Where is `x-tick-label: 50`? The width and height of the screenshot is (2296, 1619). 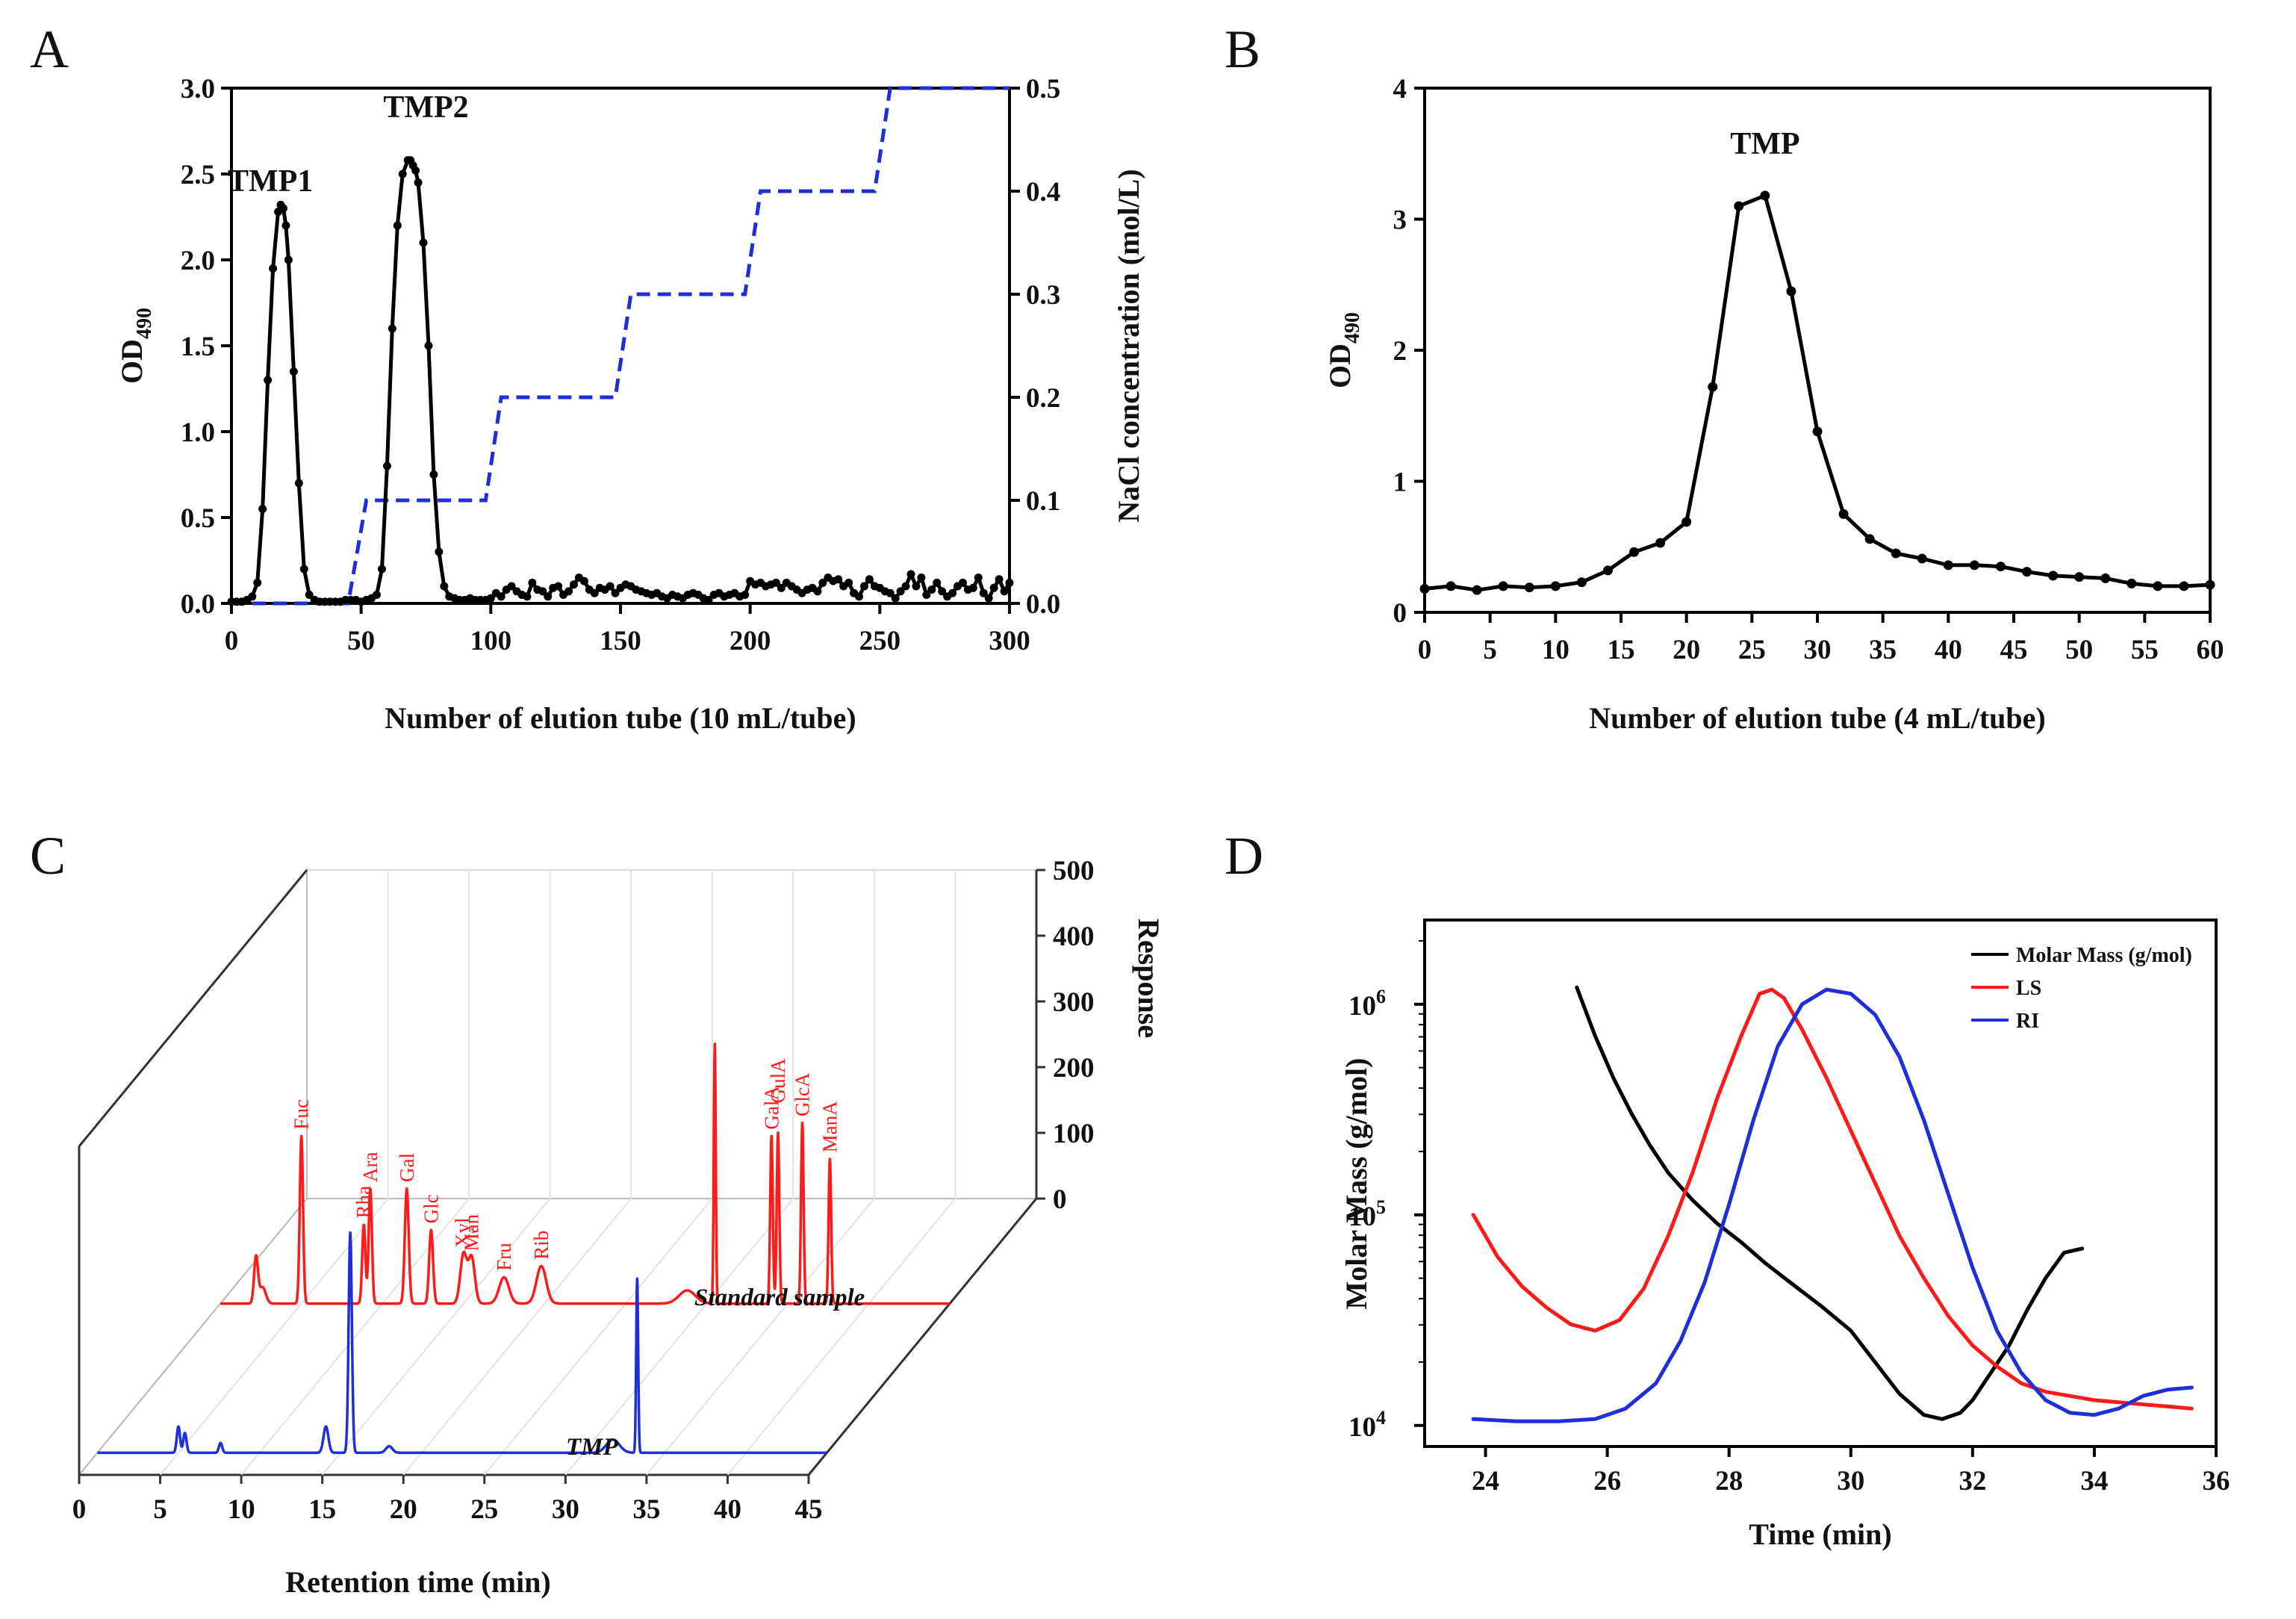
x-tick-label: 50 is located at coordinates (2079, 650).